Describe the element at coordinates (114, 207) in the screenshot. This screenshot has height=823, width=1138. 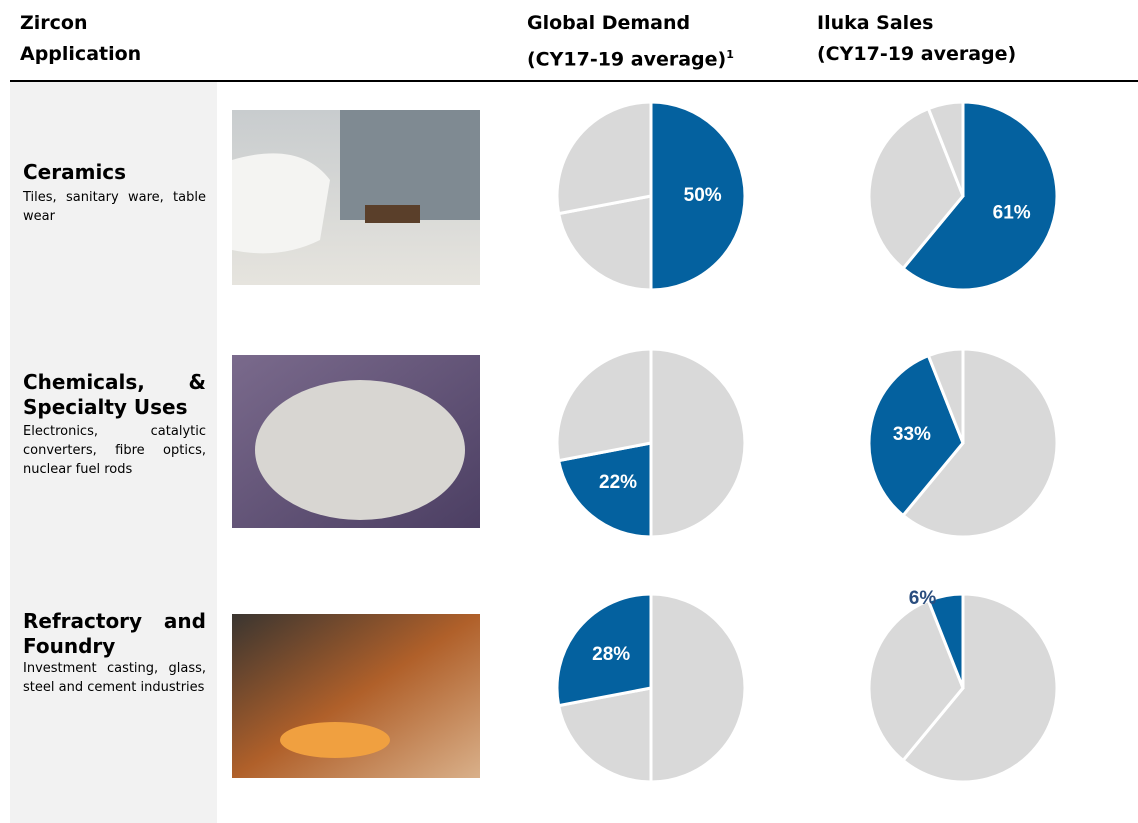
I see `row-description: Tiles, sanitary ware, table wear` at that location.